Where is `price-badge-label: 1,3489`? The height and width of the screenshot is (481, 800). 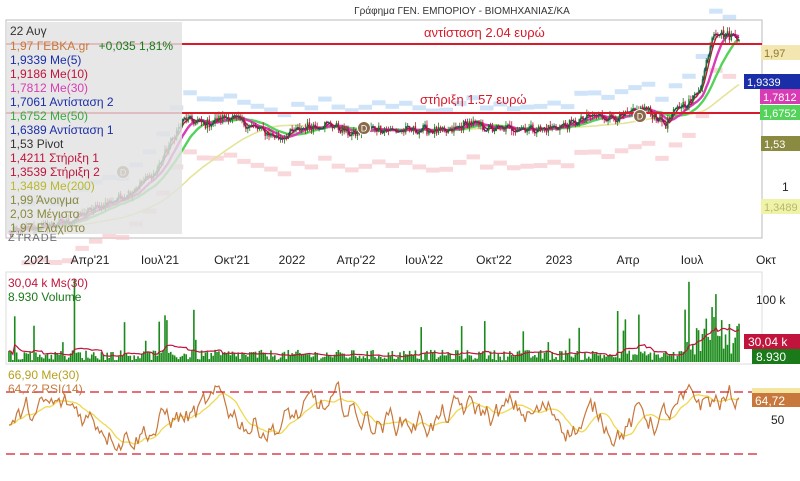 price-badge-label: 1,3489 is located at coordinates (781, 208).